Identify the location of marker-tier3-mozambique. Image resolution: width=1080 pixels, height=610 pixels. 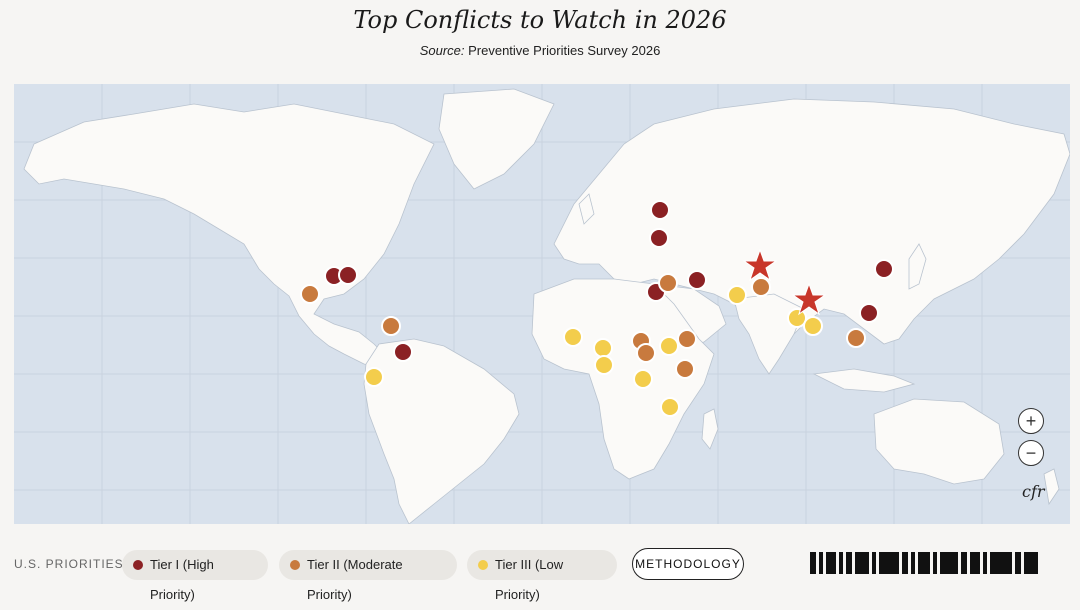
(670, 407).